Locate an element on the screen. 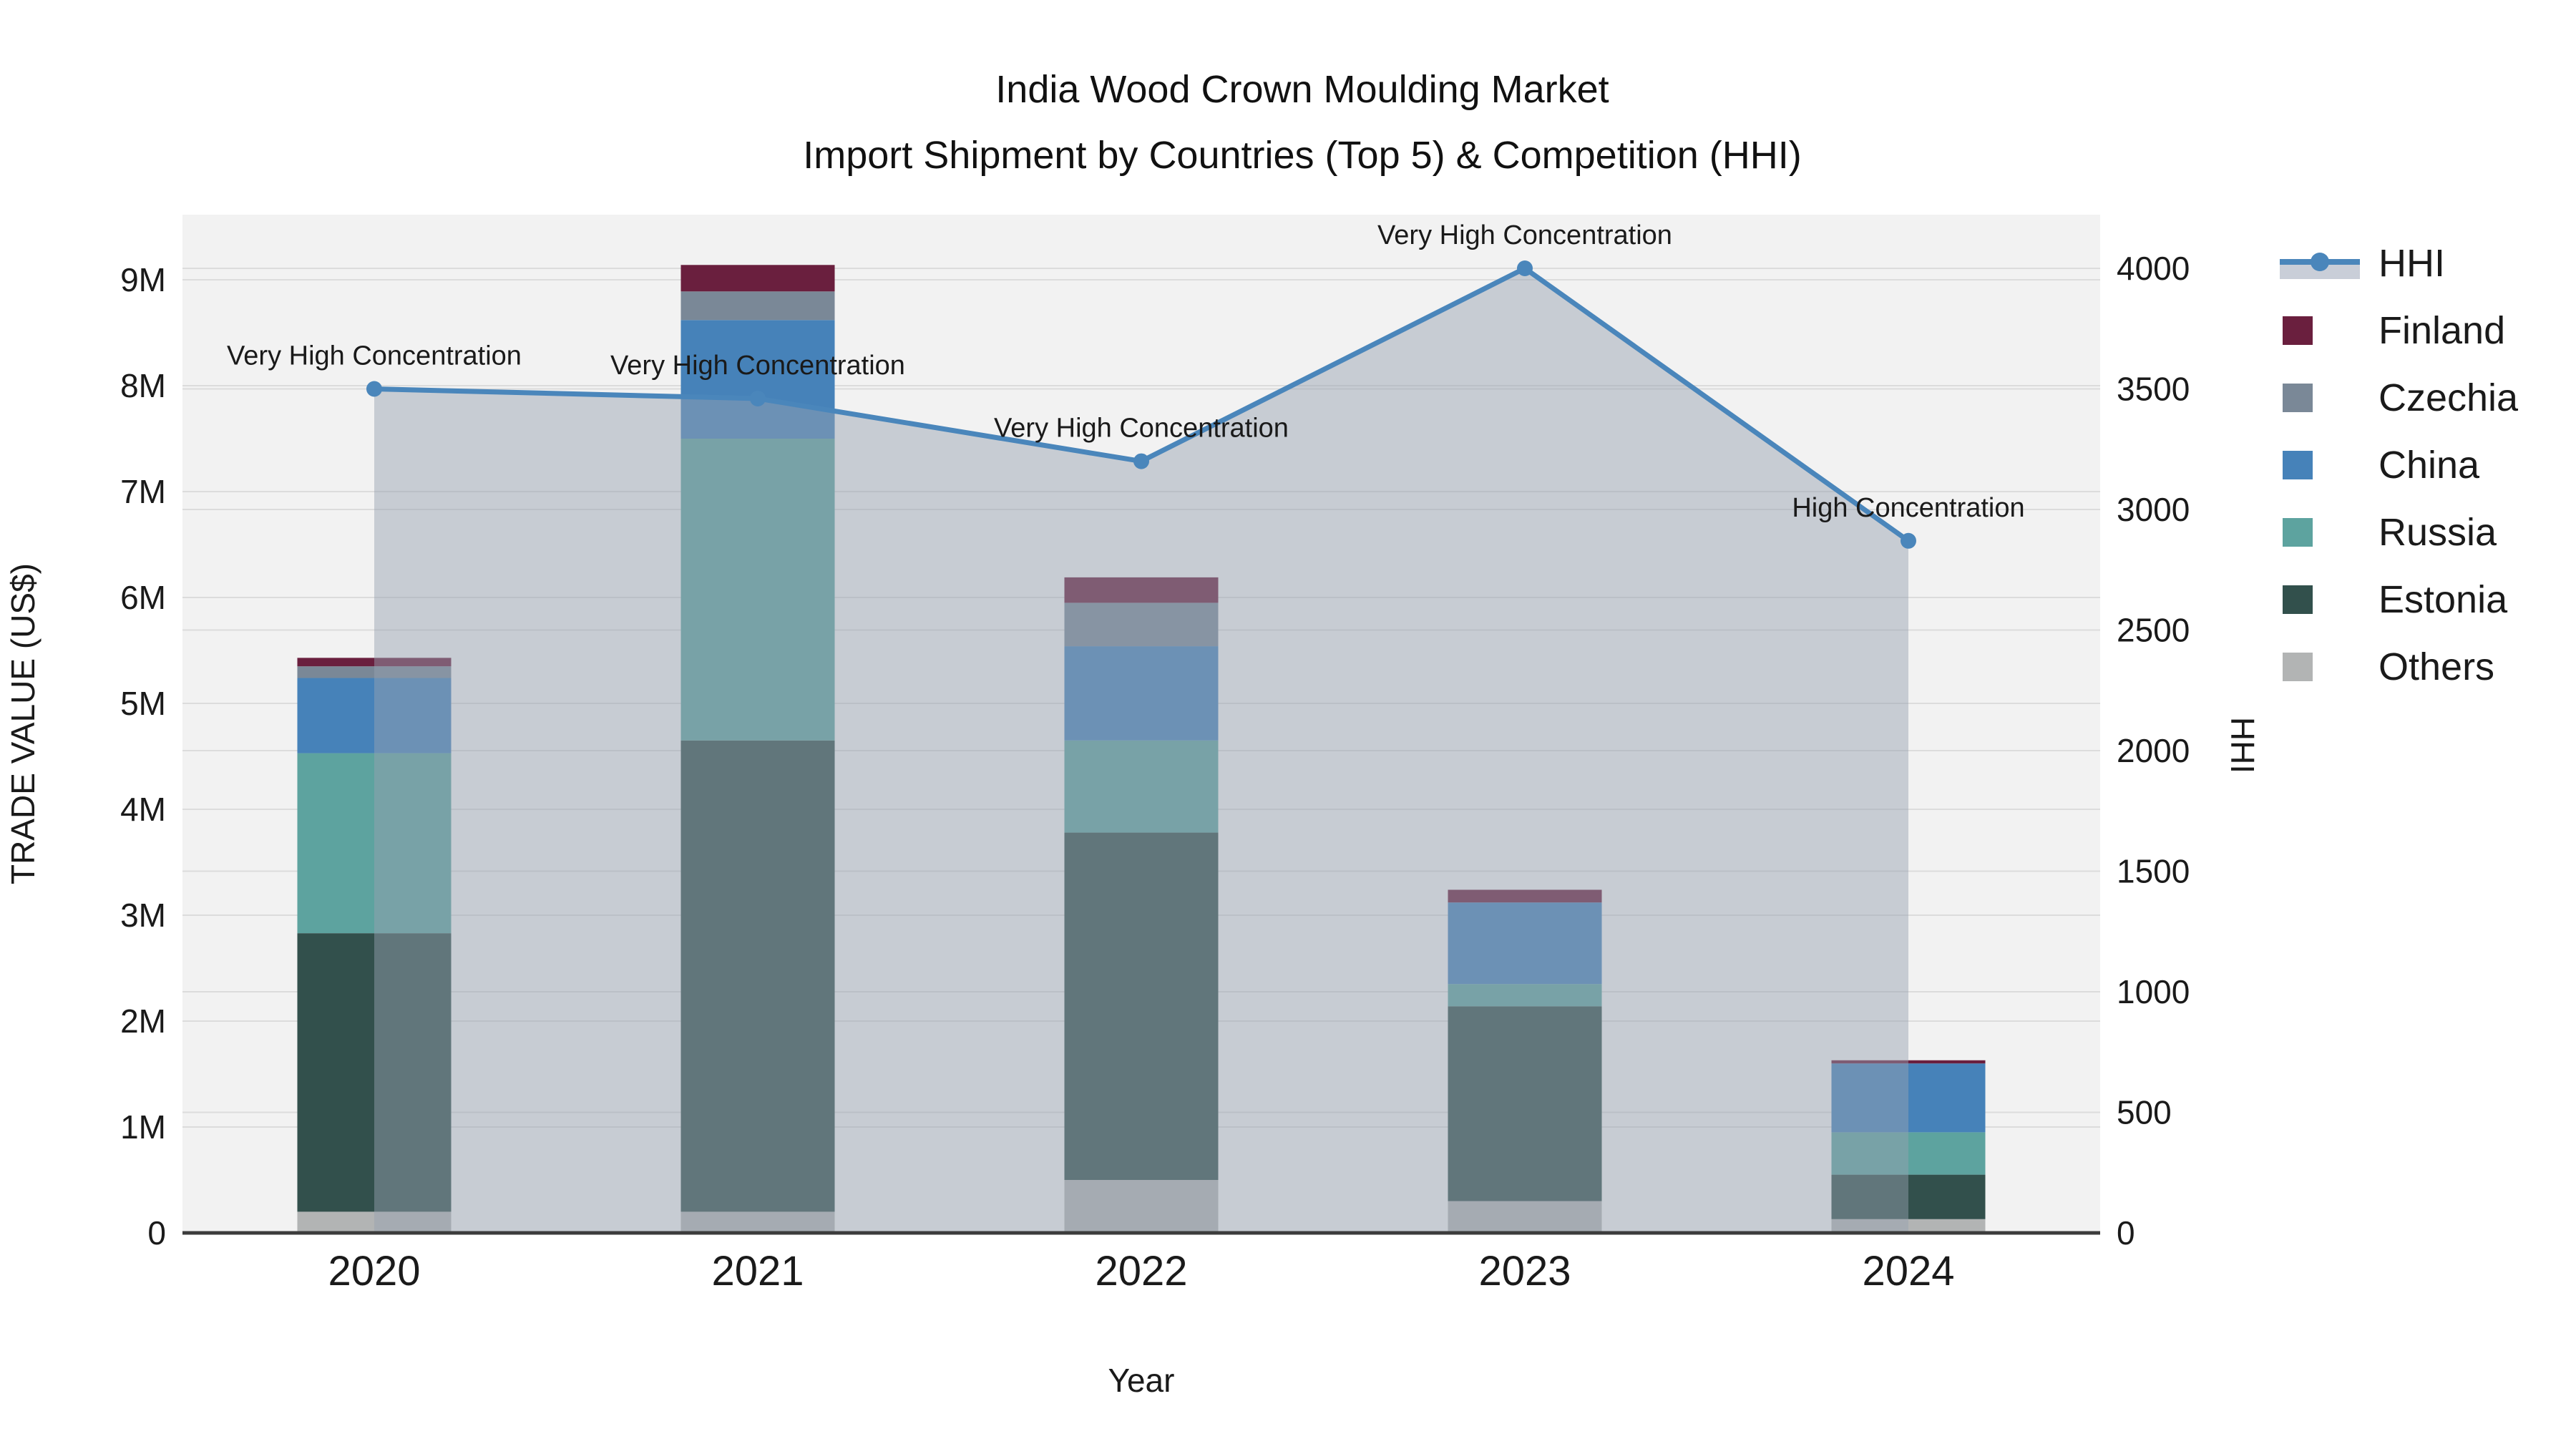 The image size is (2576, 1449). y-left-tick-label: 5M is located at coordinates (143, 703).